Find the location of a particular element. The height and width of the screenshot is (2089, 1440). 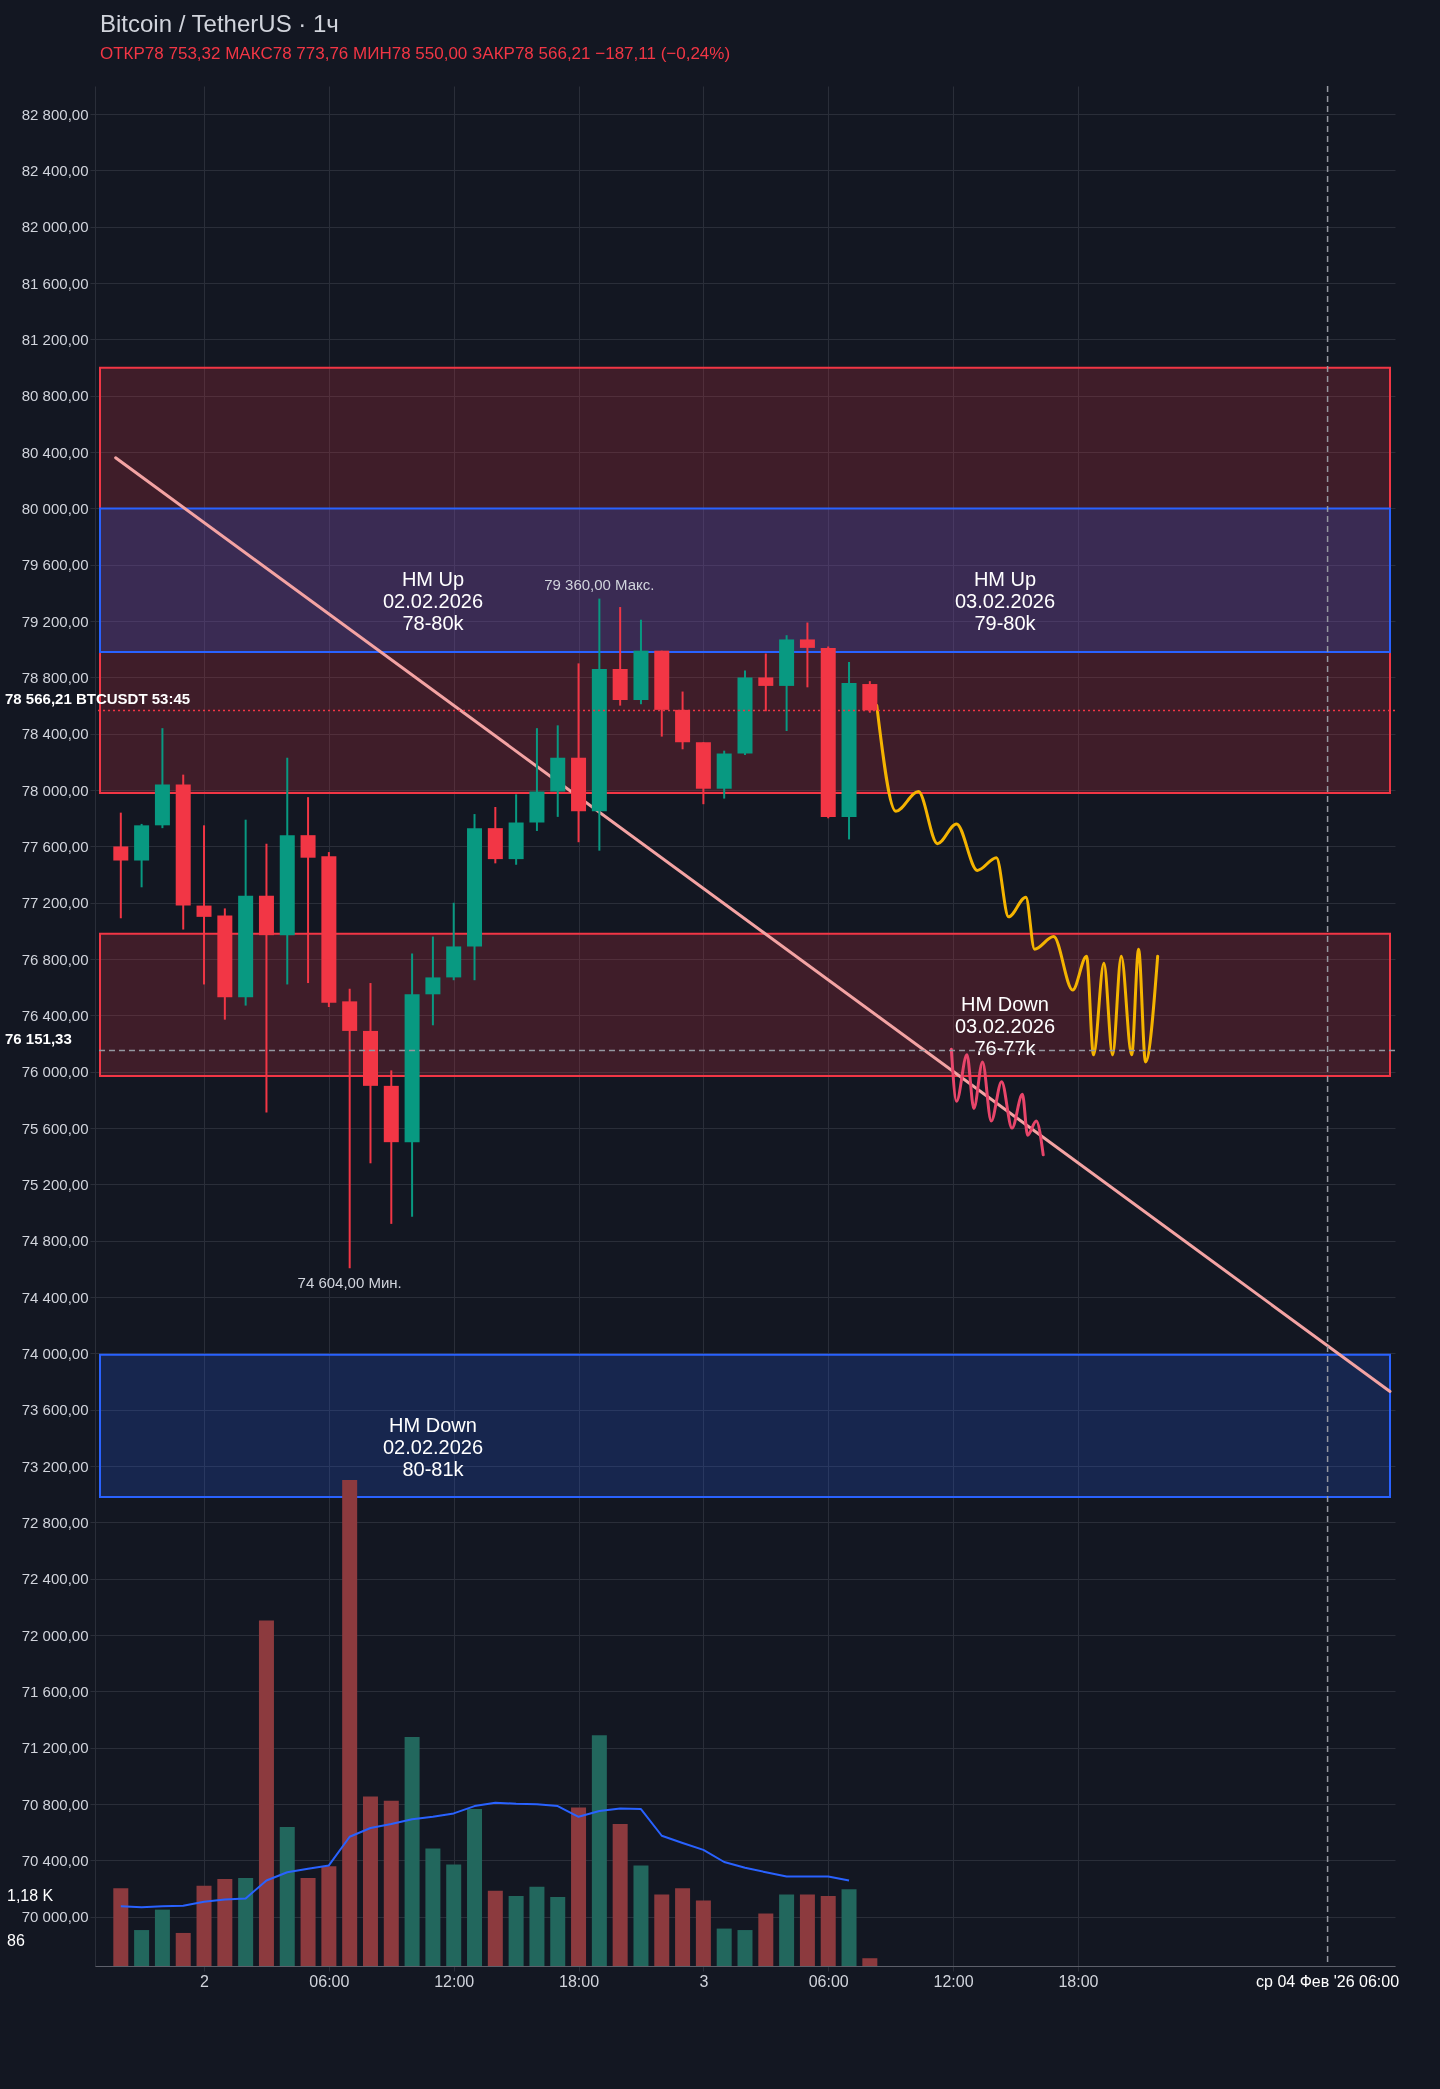

y-tick-label: 76 800,00 is located at coordinates (55, 959).